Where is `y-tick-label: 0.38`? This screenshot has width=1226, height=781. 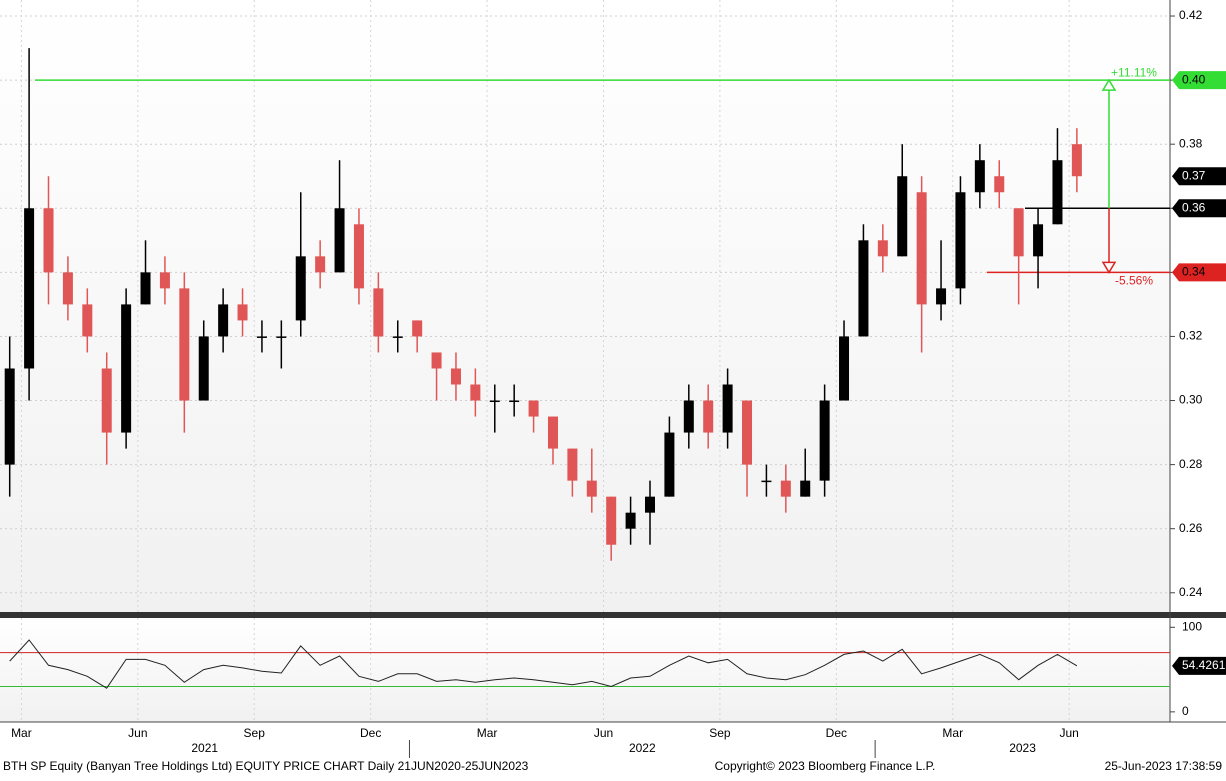 y-tick-label: 0.38 is located at coordinates (1191, 143).